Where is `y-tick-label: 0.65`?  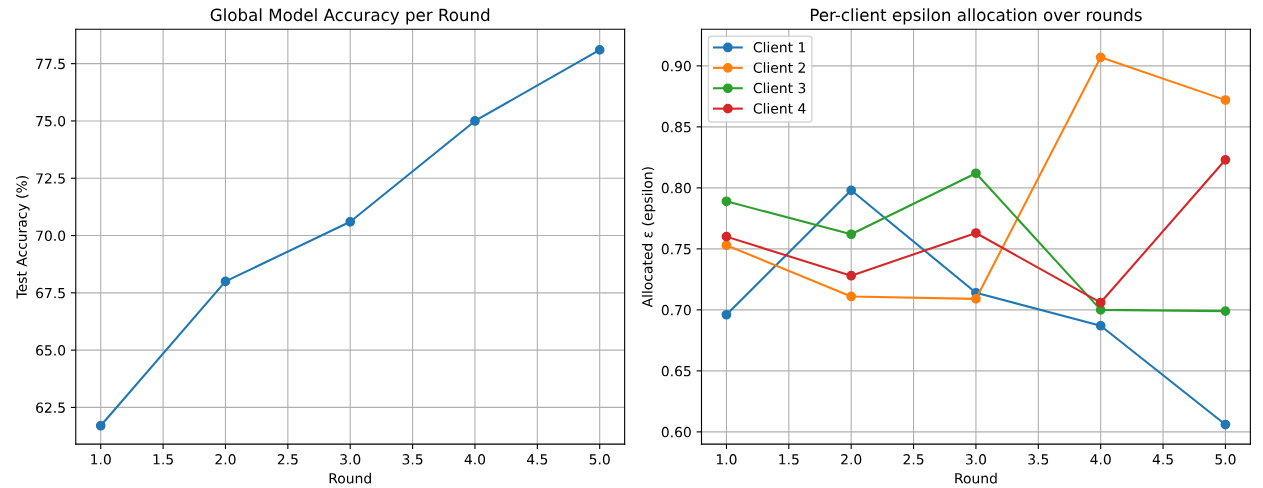
y-tick-label: 0.65 is located at coordinates (676, 371).